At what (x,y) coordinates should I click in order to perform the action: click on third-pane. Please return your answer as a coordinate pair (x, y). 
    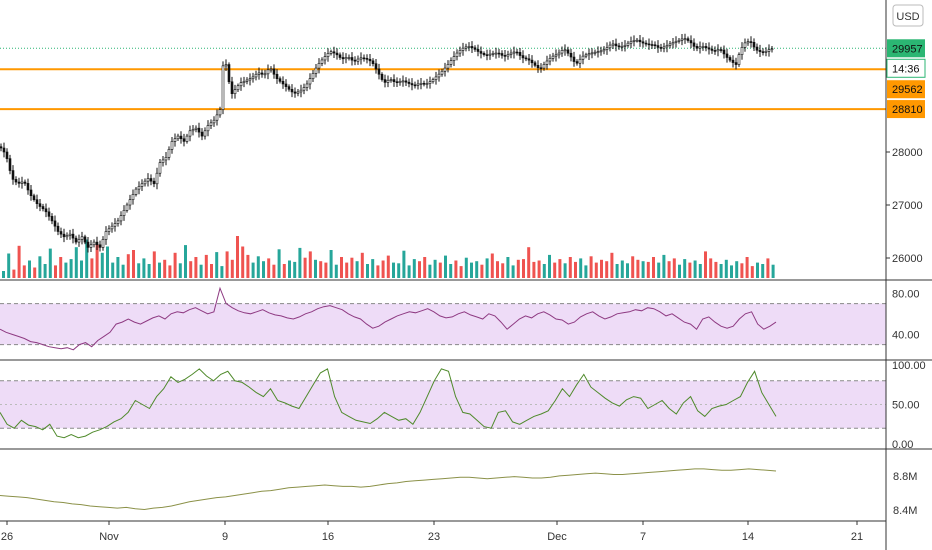
    Looking at the image, I should click on (388, 489).